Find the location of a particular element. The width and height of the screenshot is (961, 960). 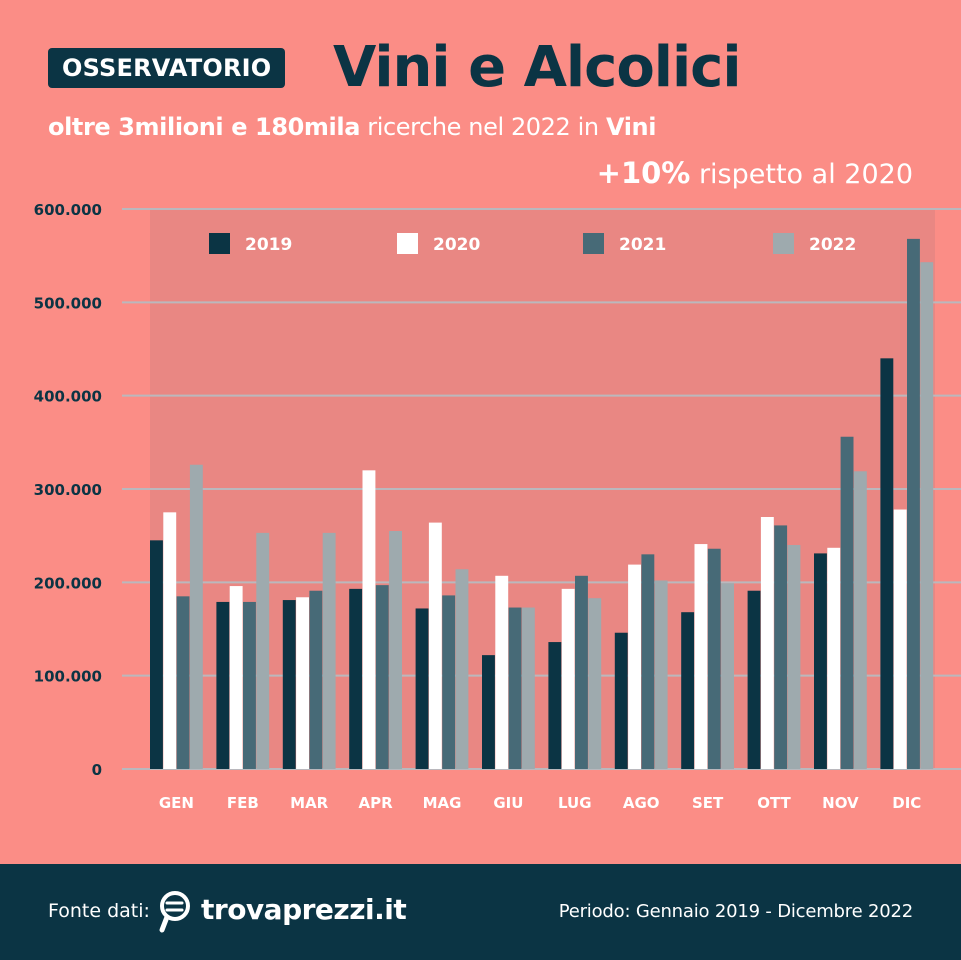

bar-2019-APR is located at coordinates (356, 678).